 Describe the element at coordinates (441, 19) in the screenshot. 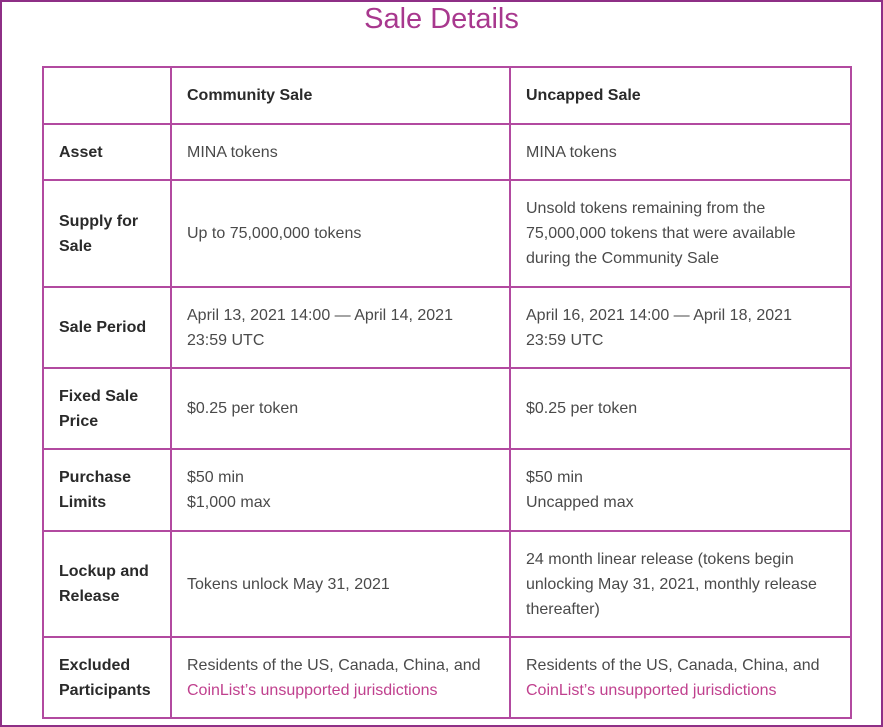

I see `title: Sale Details` at that location.